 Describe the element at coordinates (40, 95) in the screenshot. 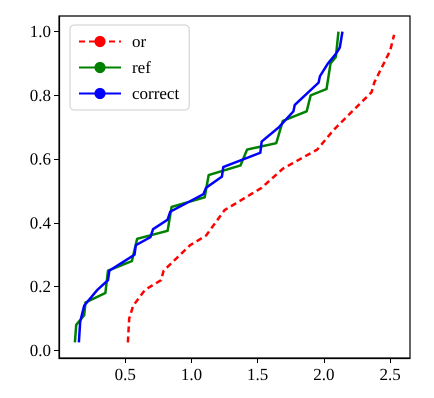

I see `y-tick-label: 0.8` at that location.